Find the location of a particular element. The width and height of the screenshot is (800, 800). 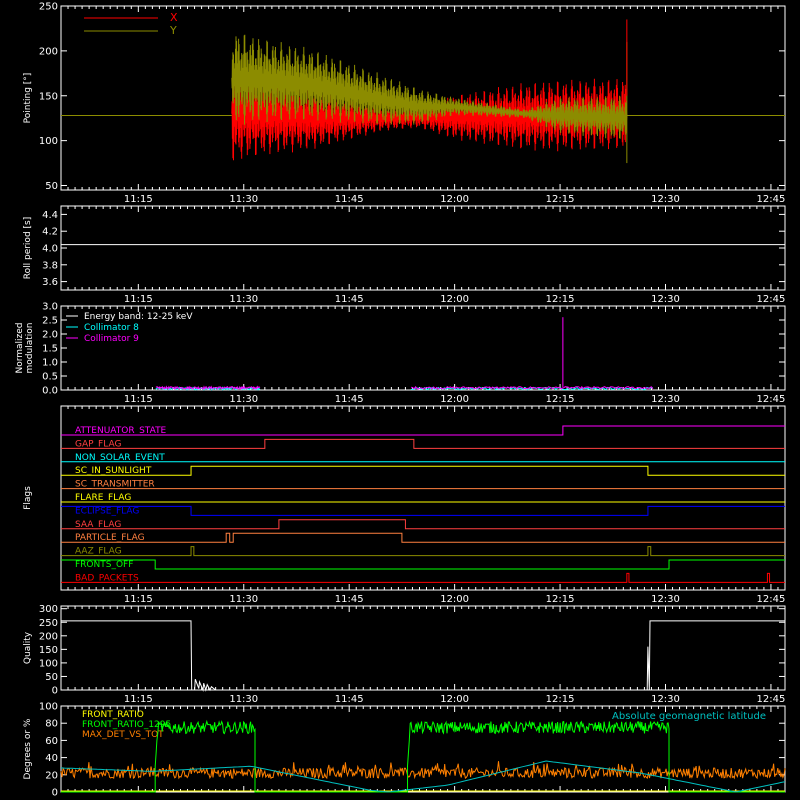

y-tick-label: 300 is located at coordinates (48, 609).